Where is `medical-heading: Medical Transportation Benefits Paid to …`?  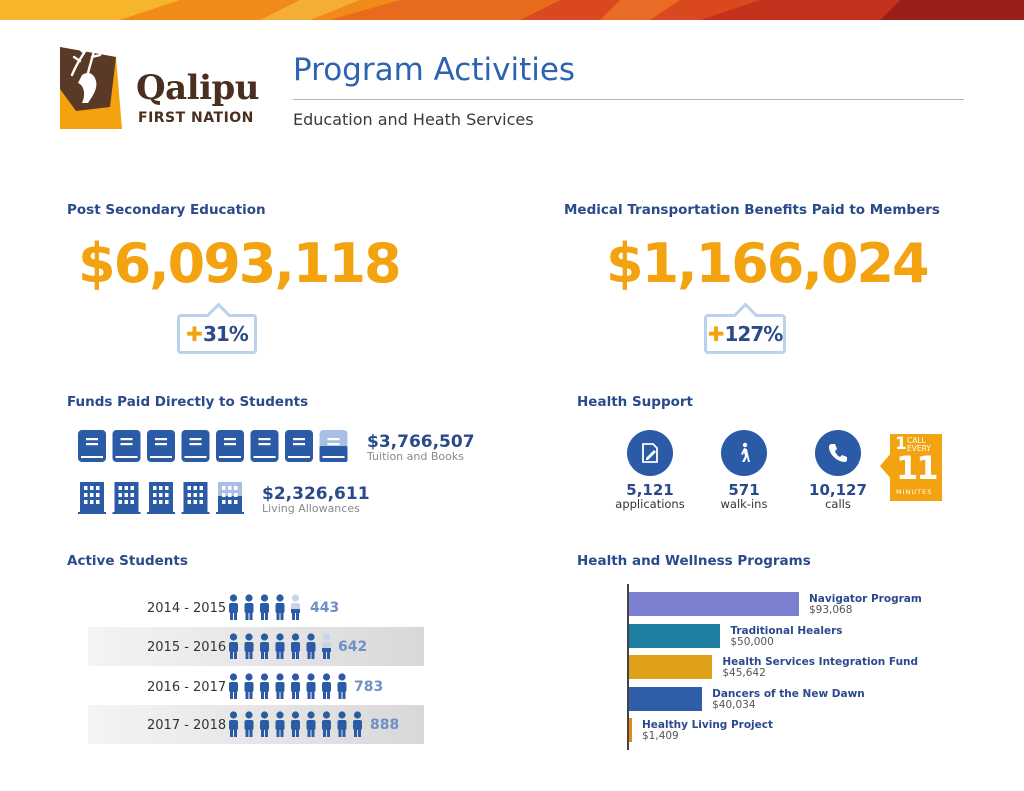 medical-heading: Medical Transportation Benefits Paid to … is located at coordinates (752, 210).